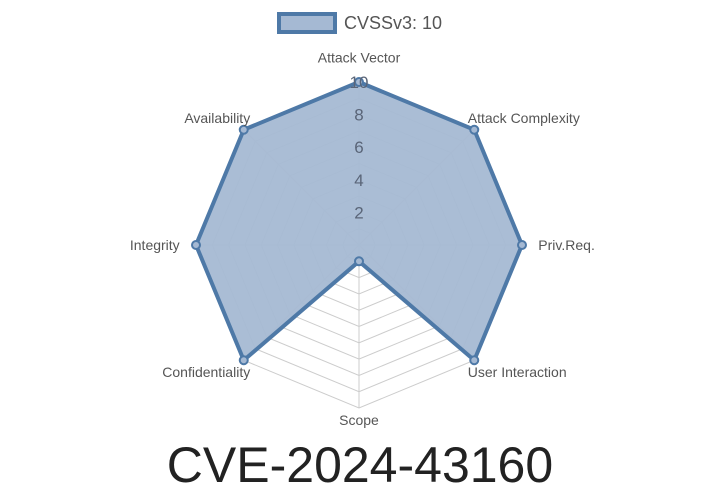 The image size is (720, 504). I want to click on legend-swatch, so click(307, 23).